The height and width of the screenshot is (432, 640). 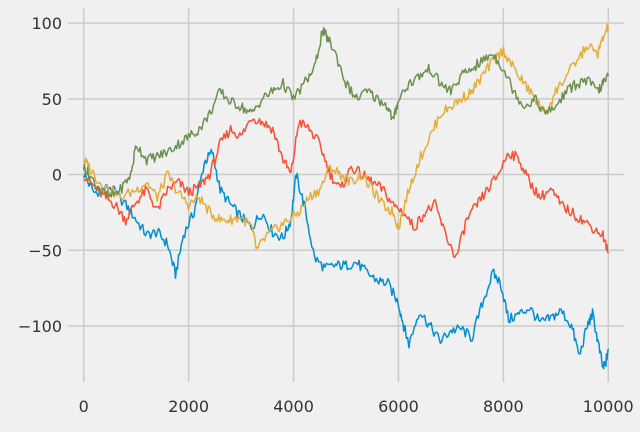 I want to click on y-tick-label: −50, so click(x=45, y=250).